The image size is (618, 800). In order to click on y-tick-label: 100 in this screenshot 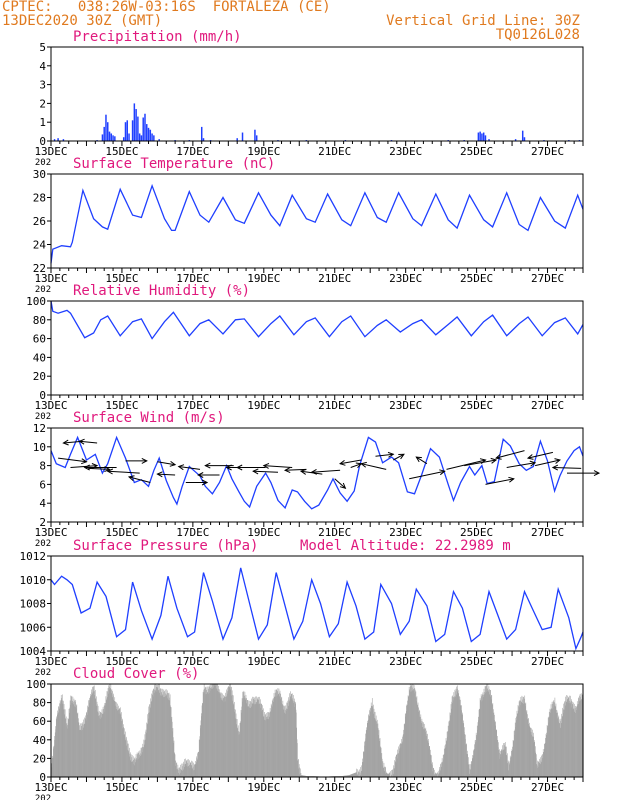, I will do `click(36, 301)`.